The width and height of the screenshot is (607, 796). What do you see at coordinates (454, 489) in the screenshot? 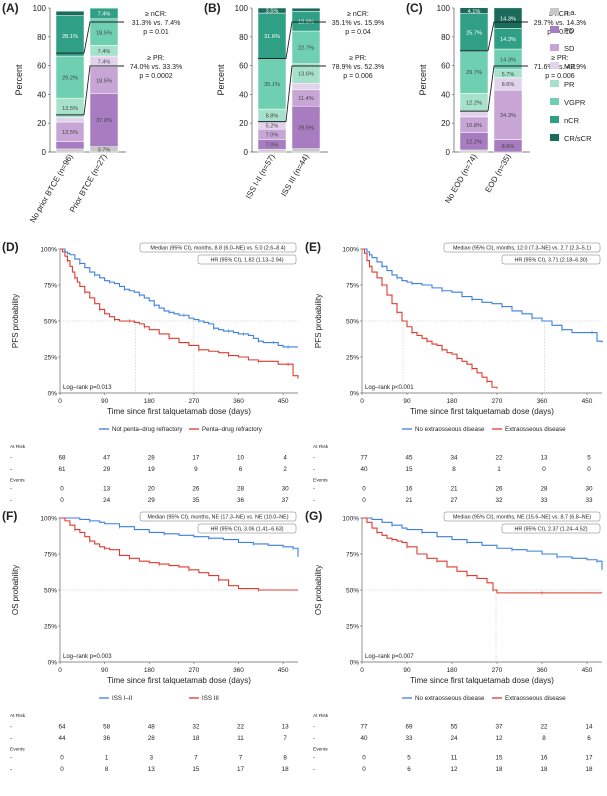
I see `events-row-value: 21` at bounding box center [454, 489].